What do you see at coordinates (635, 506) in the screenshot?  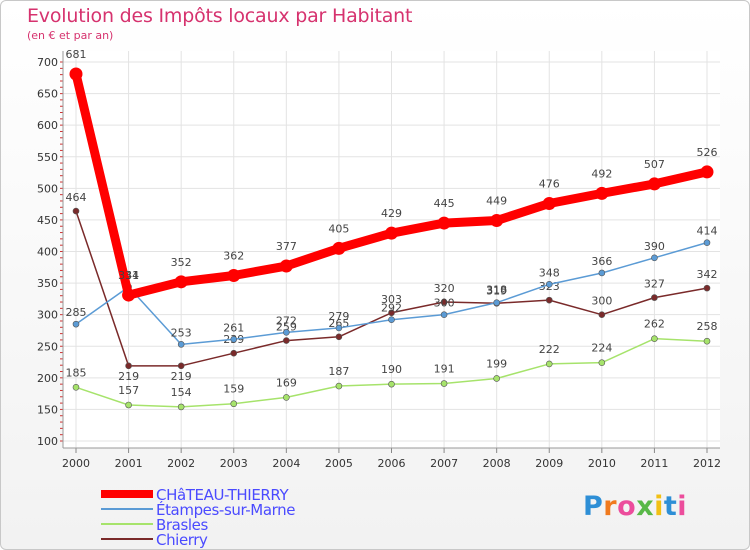 I see `proxiti-logo: Proxiti` at bounding box center [635, 506].